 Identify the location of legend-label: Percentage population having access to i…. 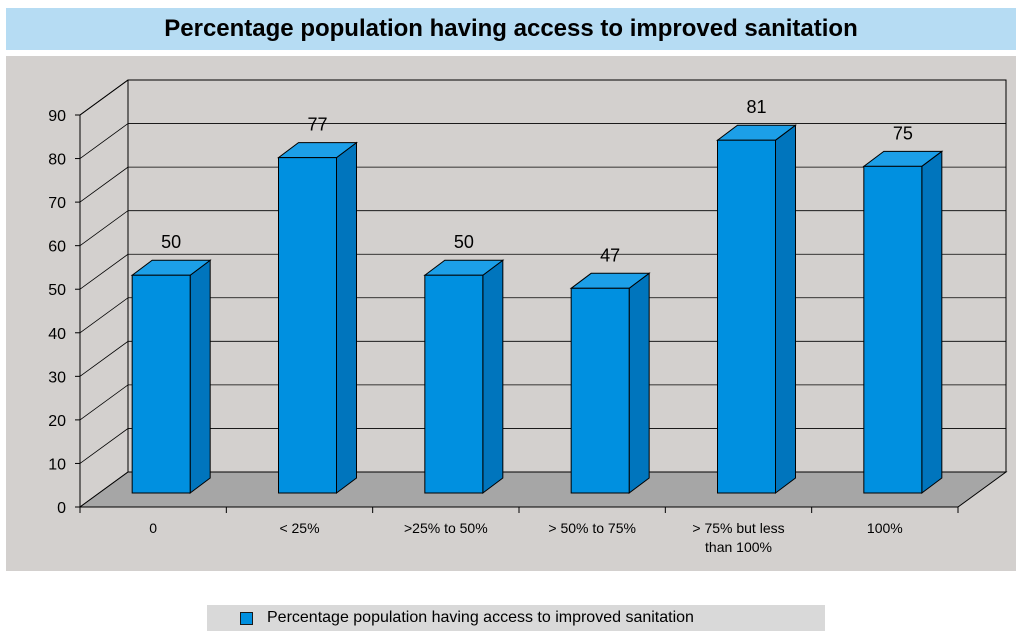
(480, 617).